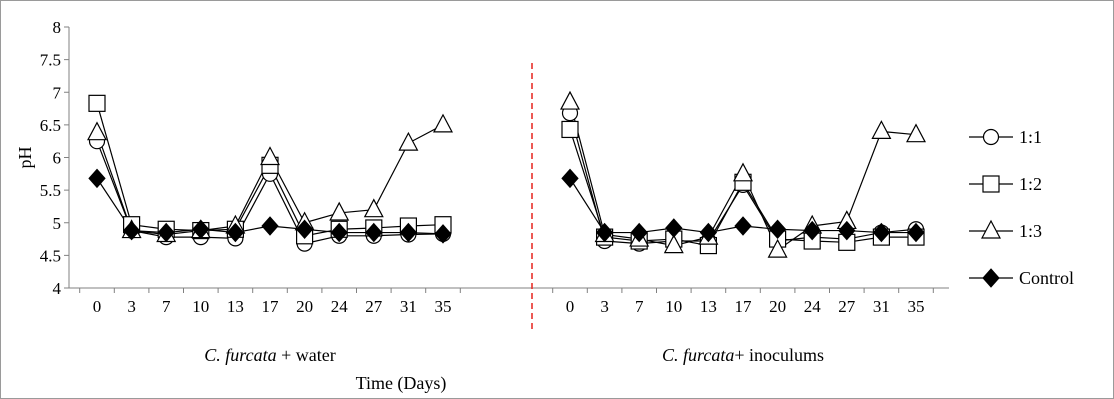 The width and height of the screenshot is (1114, 399). What do you see at coordinates (991, 278) in the screenshot?
I see `legend-marker-diamond` at bounding box center [991, 278].